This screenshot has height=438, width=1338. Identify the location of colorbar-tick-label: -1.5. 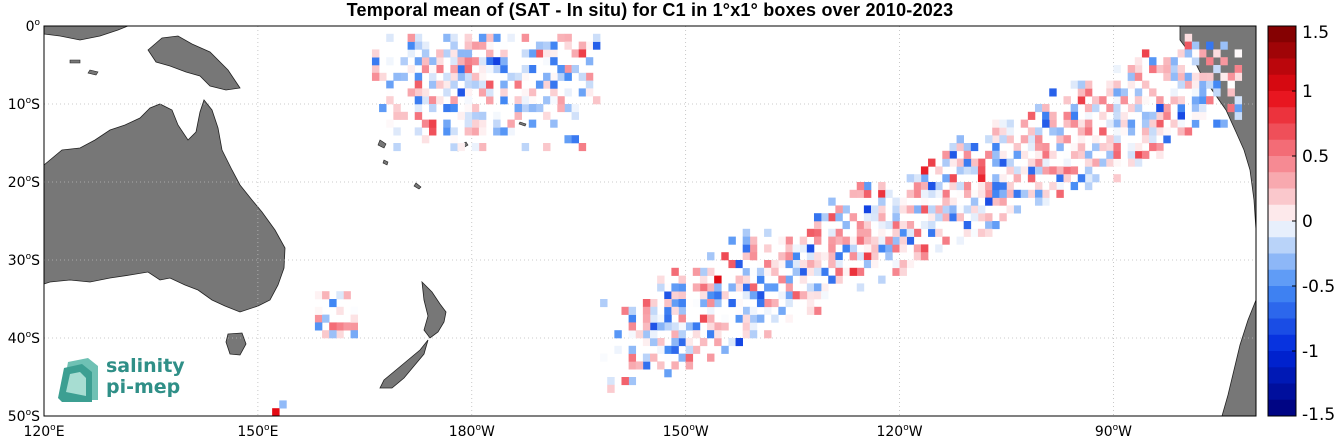
(1318, 415).